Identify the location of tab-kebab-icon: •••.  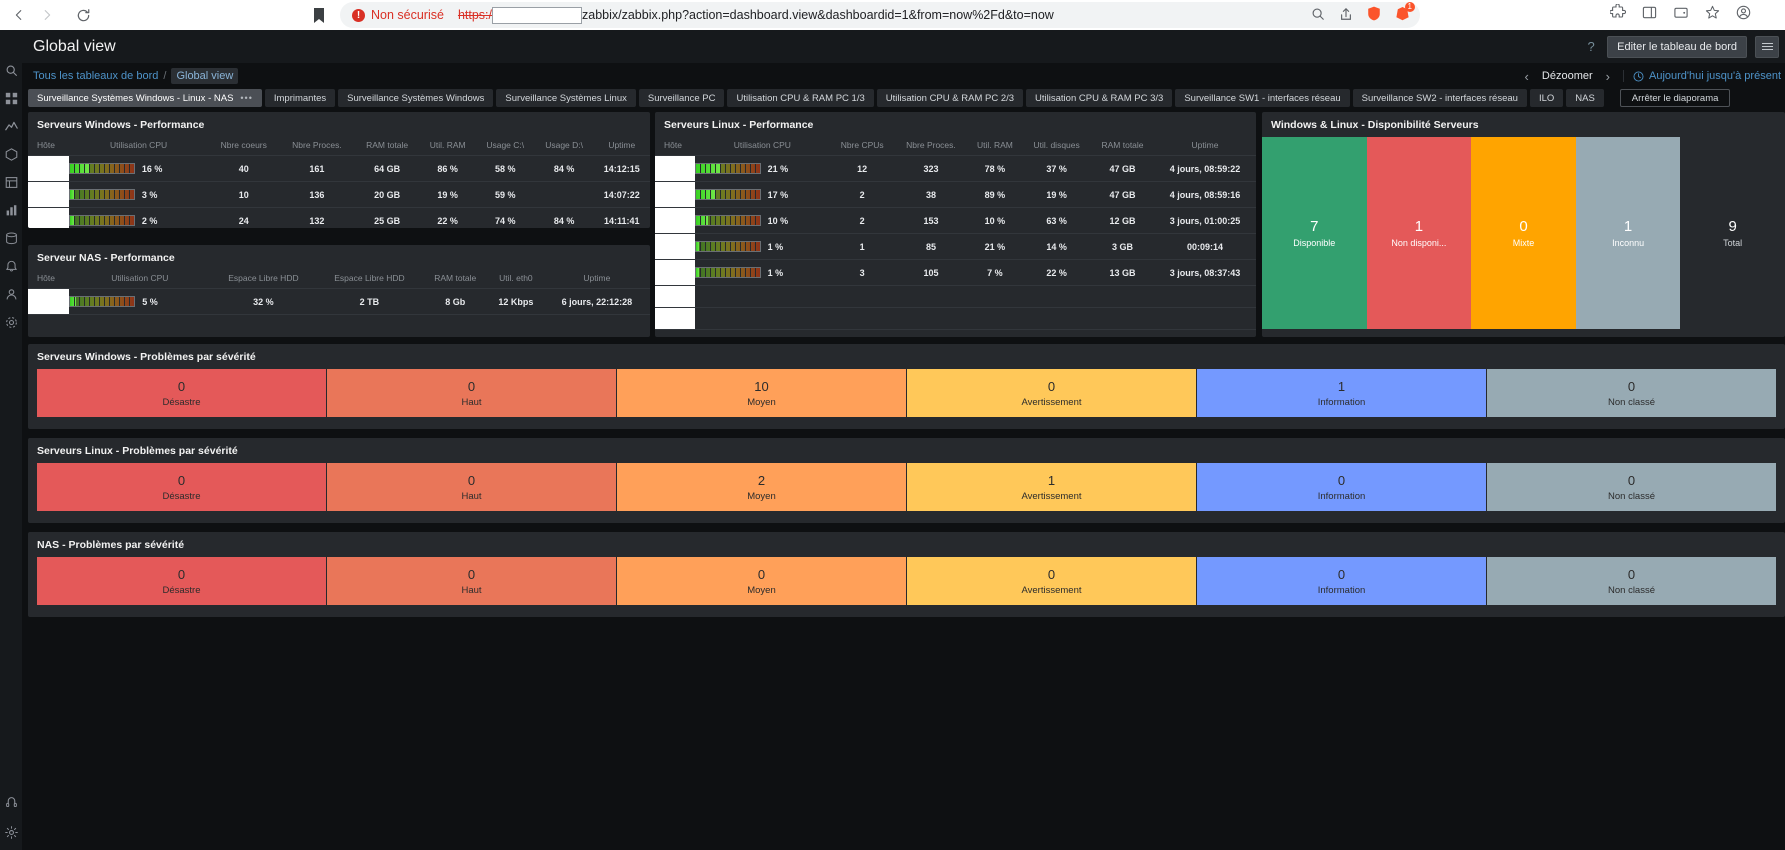
(246, 98).